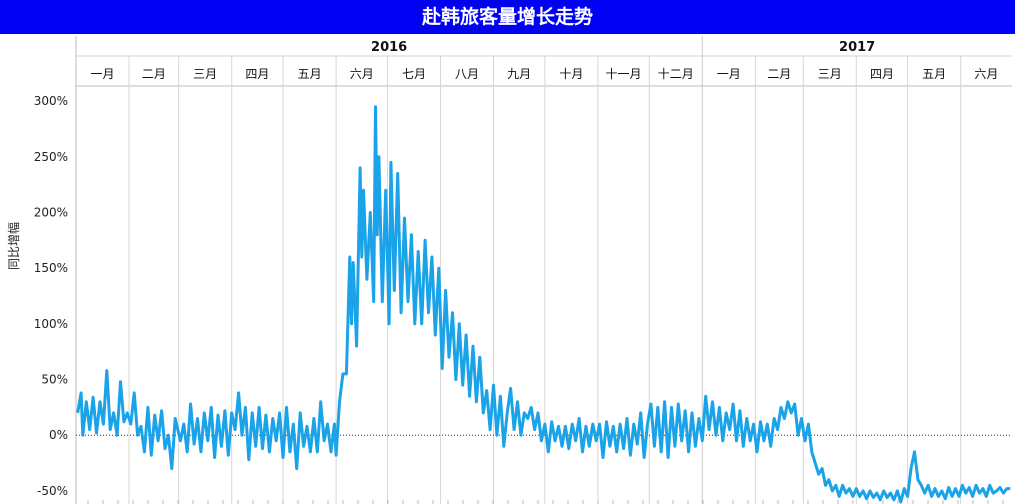  What do you see at coordinates (51, 324) in the screenshot?
I see `y-tick-label: 100%` at bounding box center [51, 324].